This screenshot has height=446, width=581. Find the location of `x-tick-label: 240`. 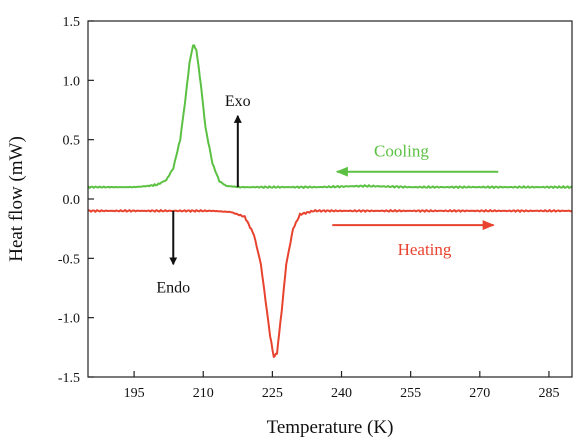

x-tick-label: 240 is located at coordinates (341, 393).